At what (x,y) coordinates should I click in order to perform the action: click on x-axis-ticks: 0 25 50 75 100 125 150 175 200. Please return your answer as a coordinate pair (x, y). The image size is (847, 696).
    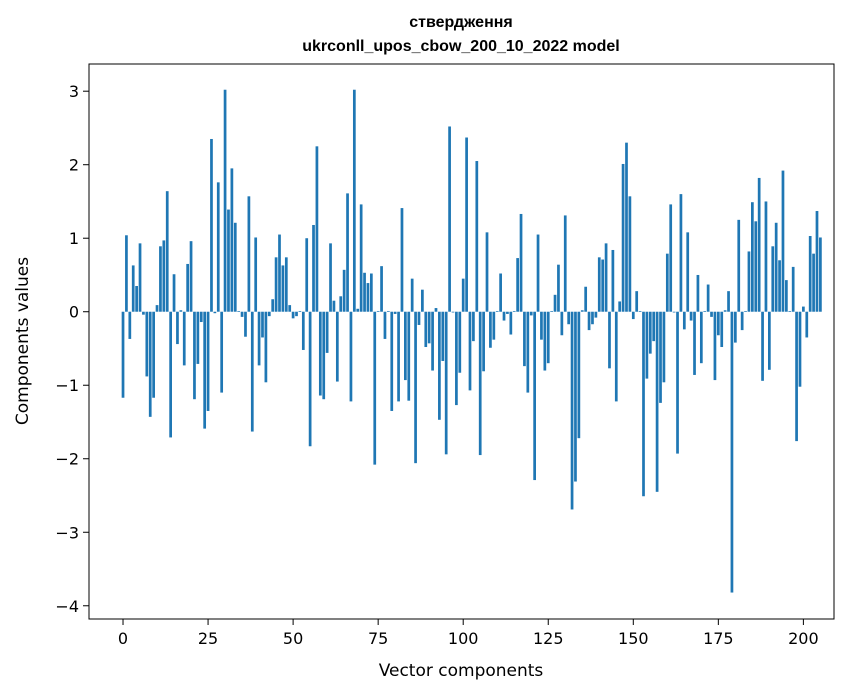
    Looking at the image, I should click on (468, 633).